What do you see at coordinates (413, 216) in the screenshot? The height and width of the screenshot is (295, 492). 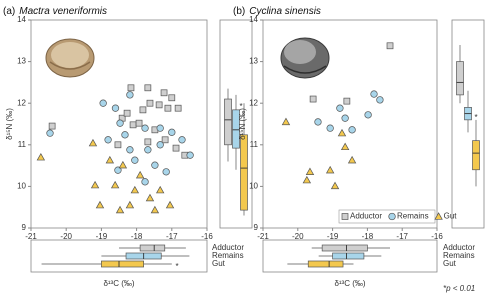 I see `legend-label: Remains` at bounding box center [413, 216].